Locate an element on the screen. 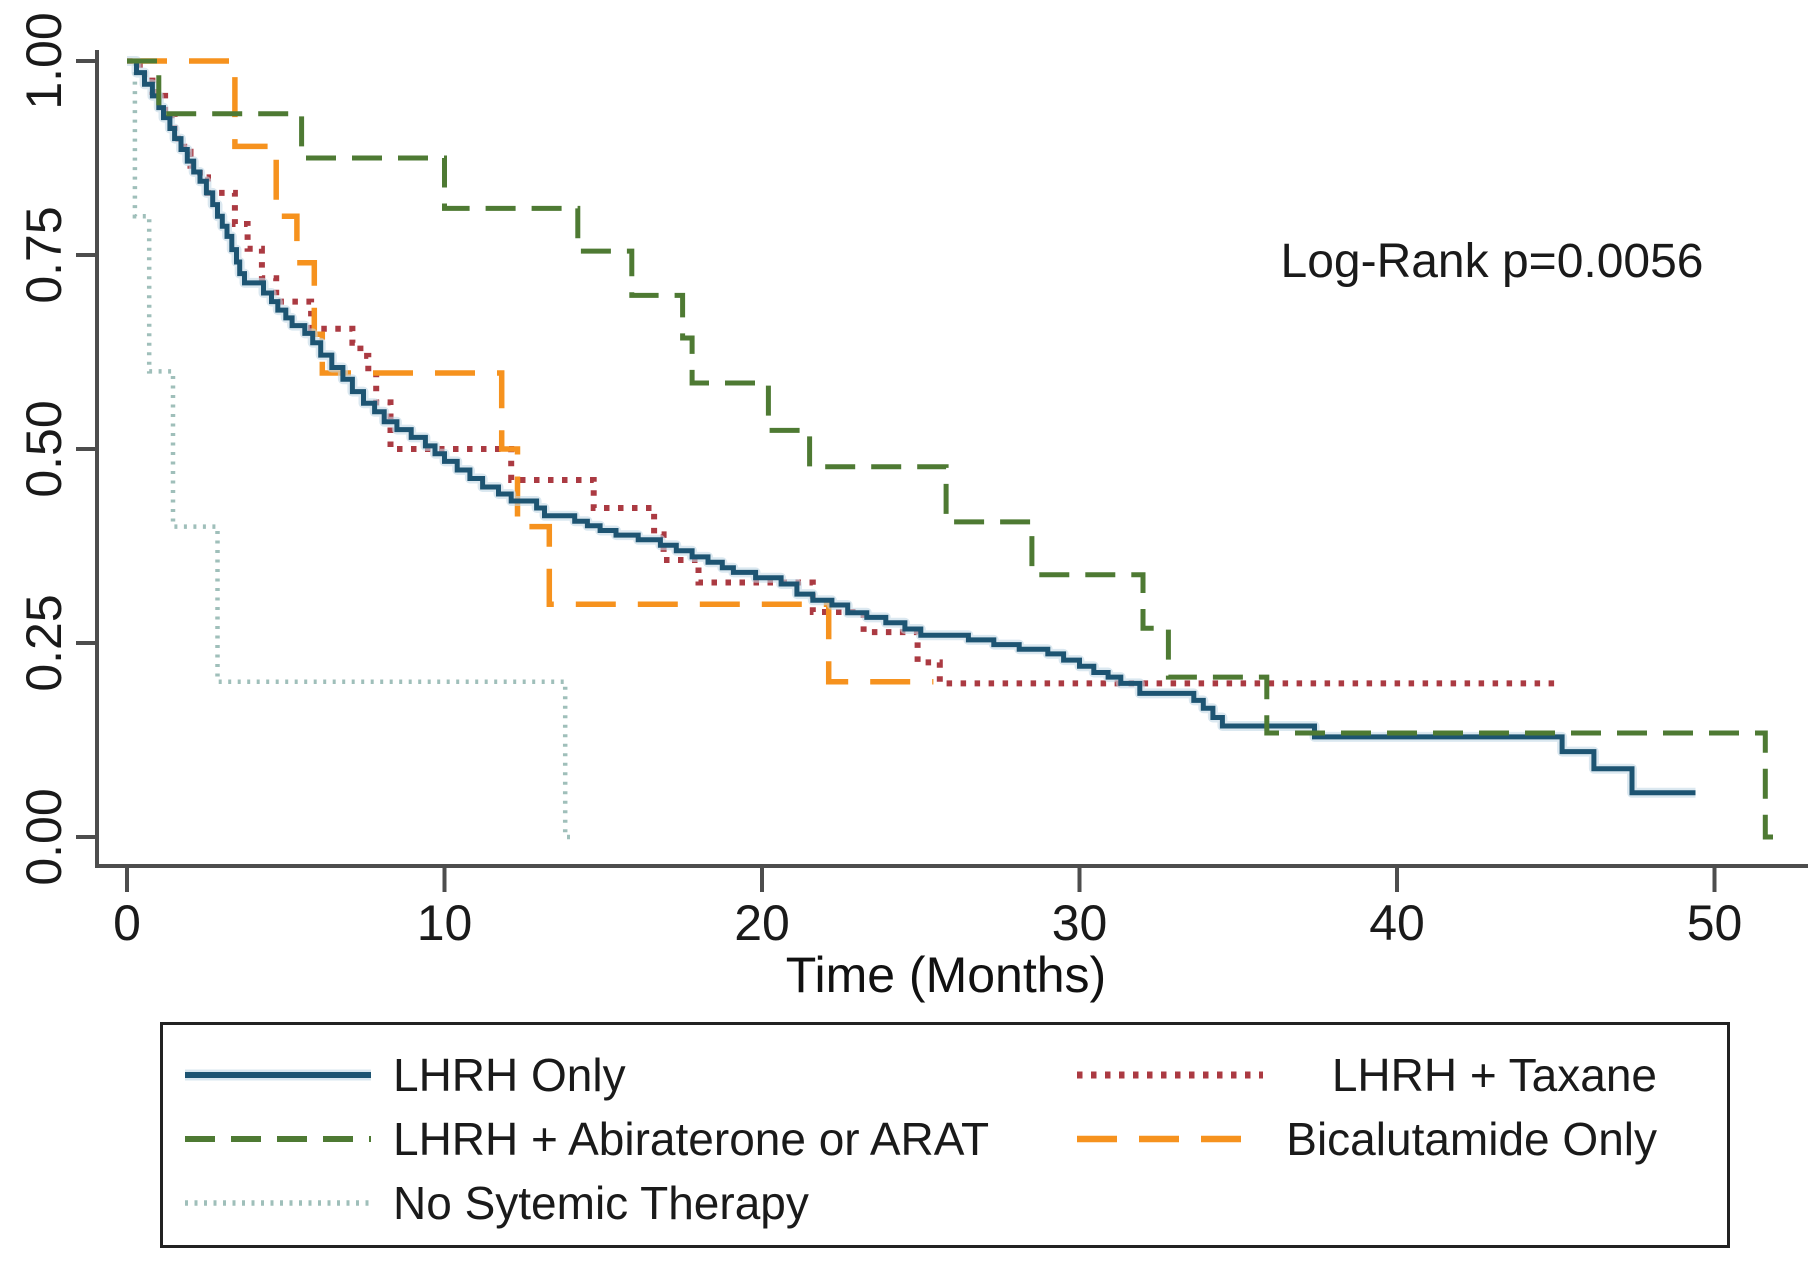  legend-row-3: No Sytemic Therapy is located at coordinates (945, 1203).